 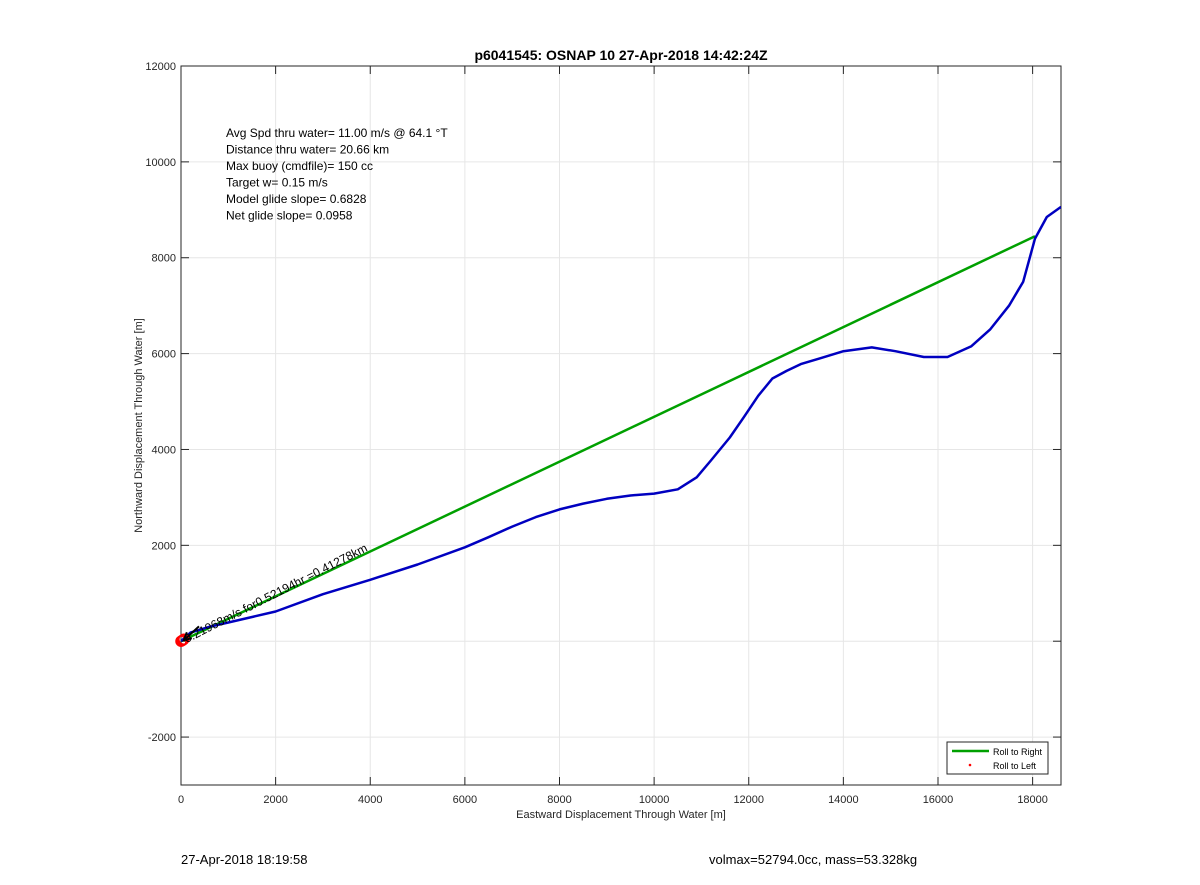 What do you see at coordinates (277, 183) in the screenshot?
I see `info-line: Target w= 0.15 m/s` at bounding box center [277, 183].